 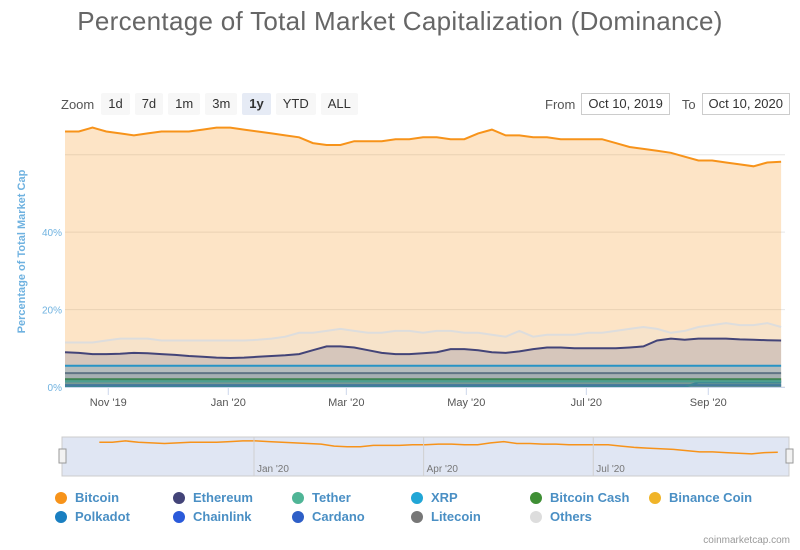 I want to click on date-range-selector: From Oct 10, 2019 To Oct 10, 2020, so click(x=667, y=104).